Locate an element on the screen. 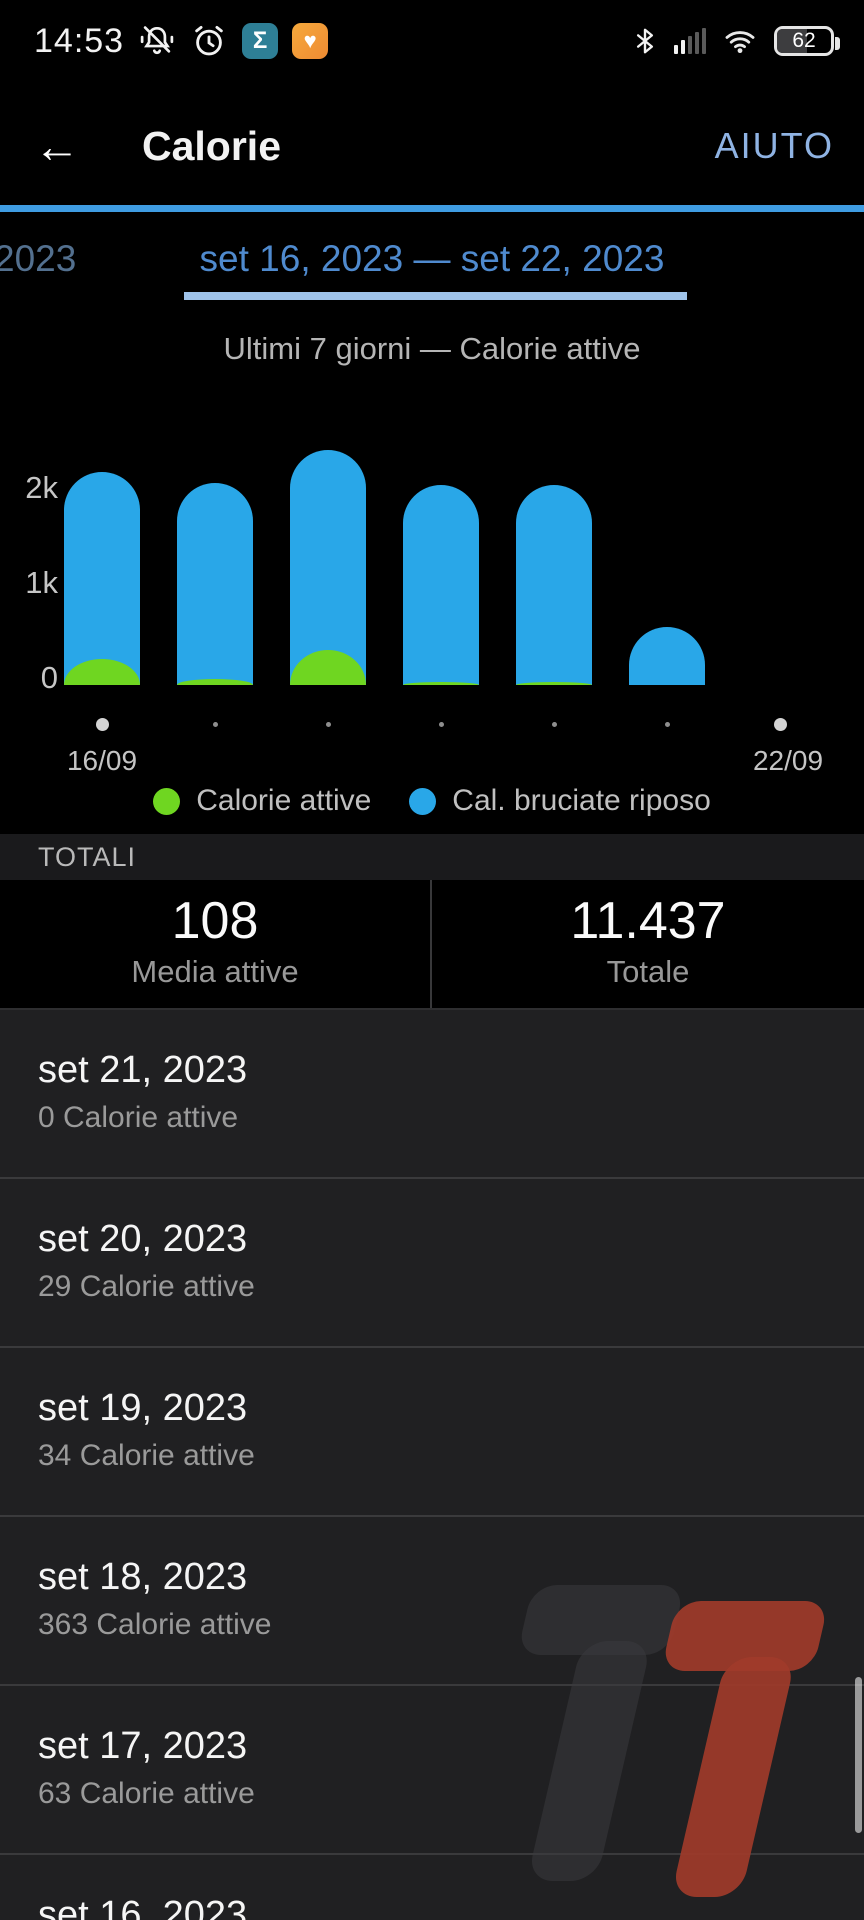 This screenshot has width=864, height=1920. battery-percent: 62 is located at coordinates (804, 40).